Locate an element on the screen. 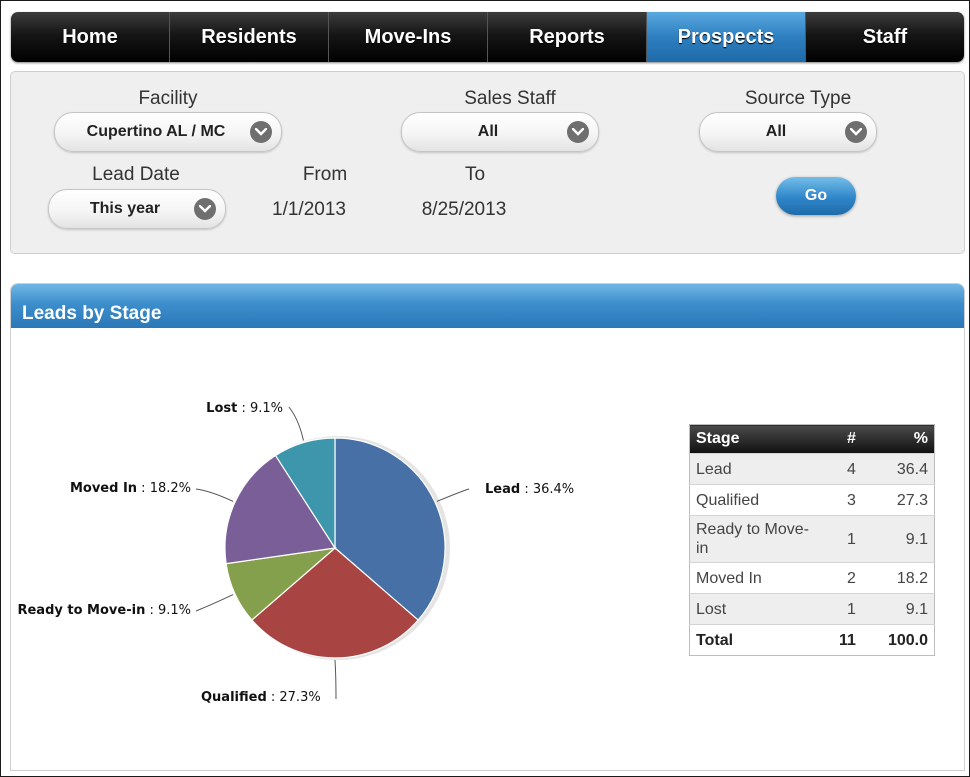 The width and height of the screenshot is (970, 777). lead-date-label: Lead Date is located at coordinates (136, 174).